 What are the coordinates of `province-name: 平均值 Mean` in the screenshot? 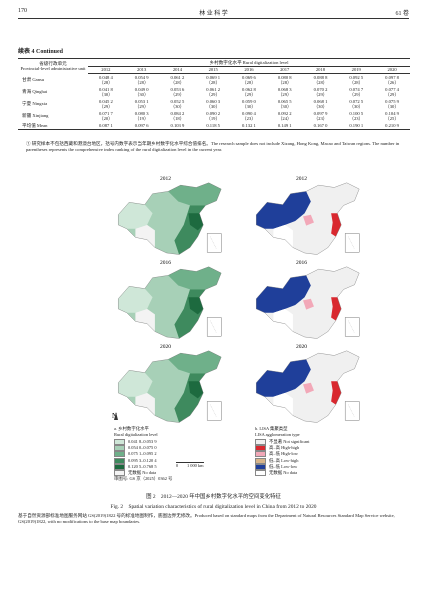 It's located at (53, 126).